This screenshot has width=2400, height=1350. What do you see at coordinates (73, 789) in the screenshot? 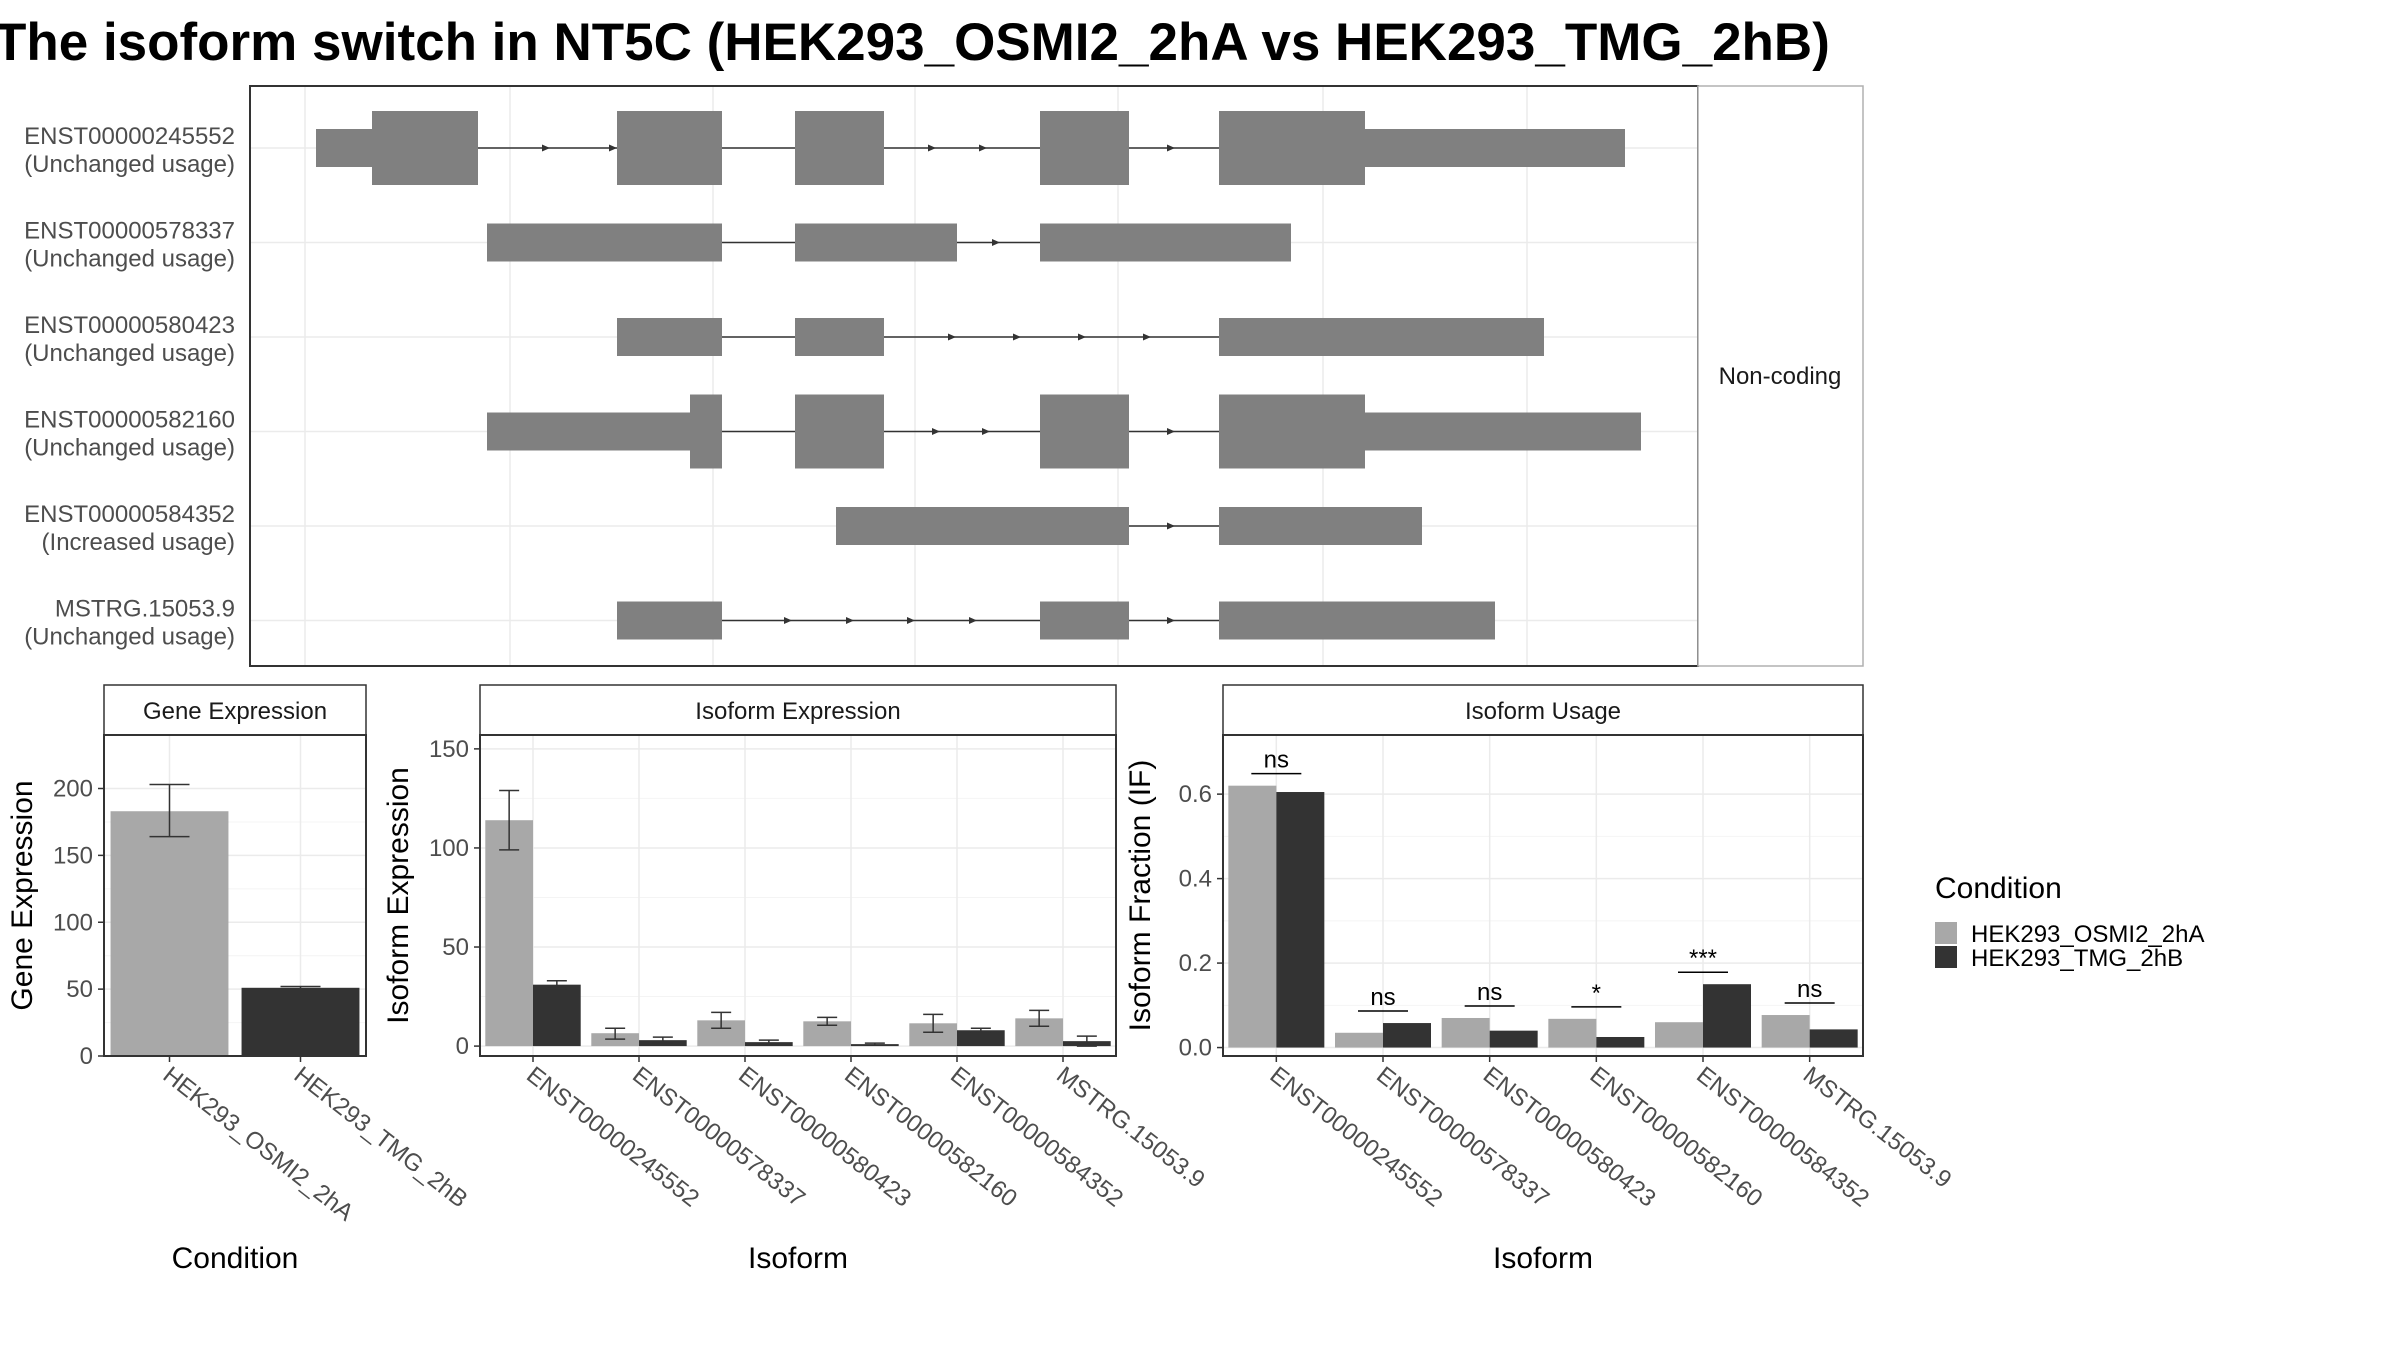
I see `gene-expression-ytick-label: 200` at bounding box center [73, 789].